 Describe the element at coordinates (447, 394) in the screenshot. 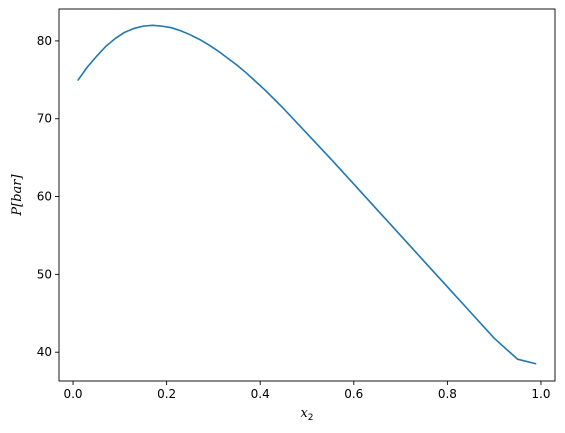

I see `x-tick-label: 0.8` at that location.